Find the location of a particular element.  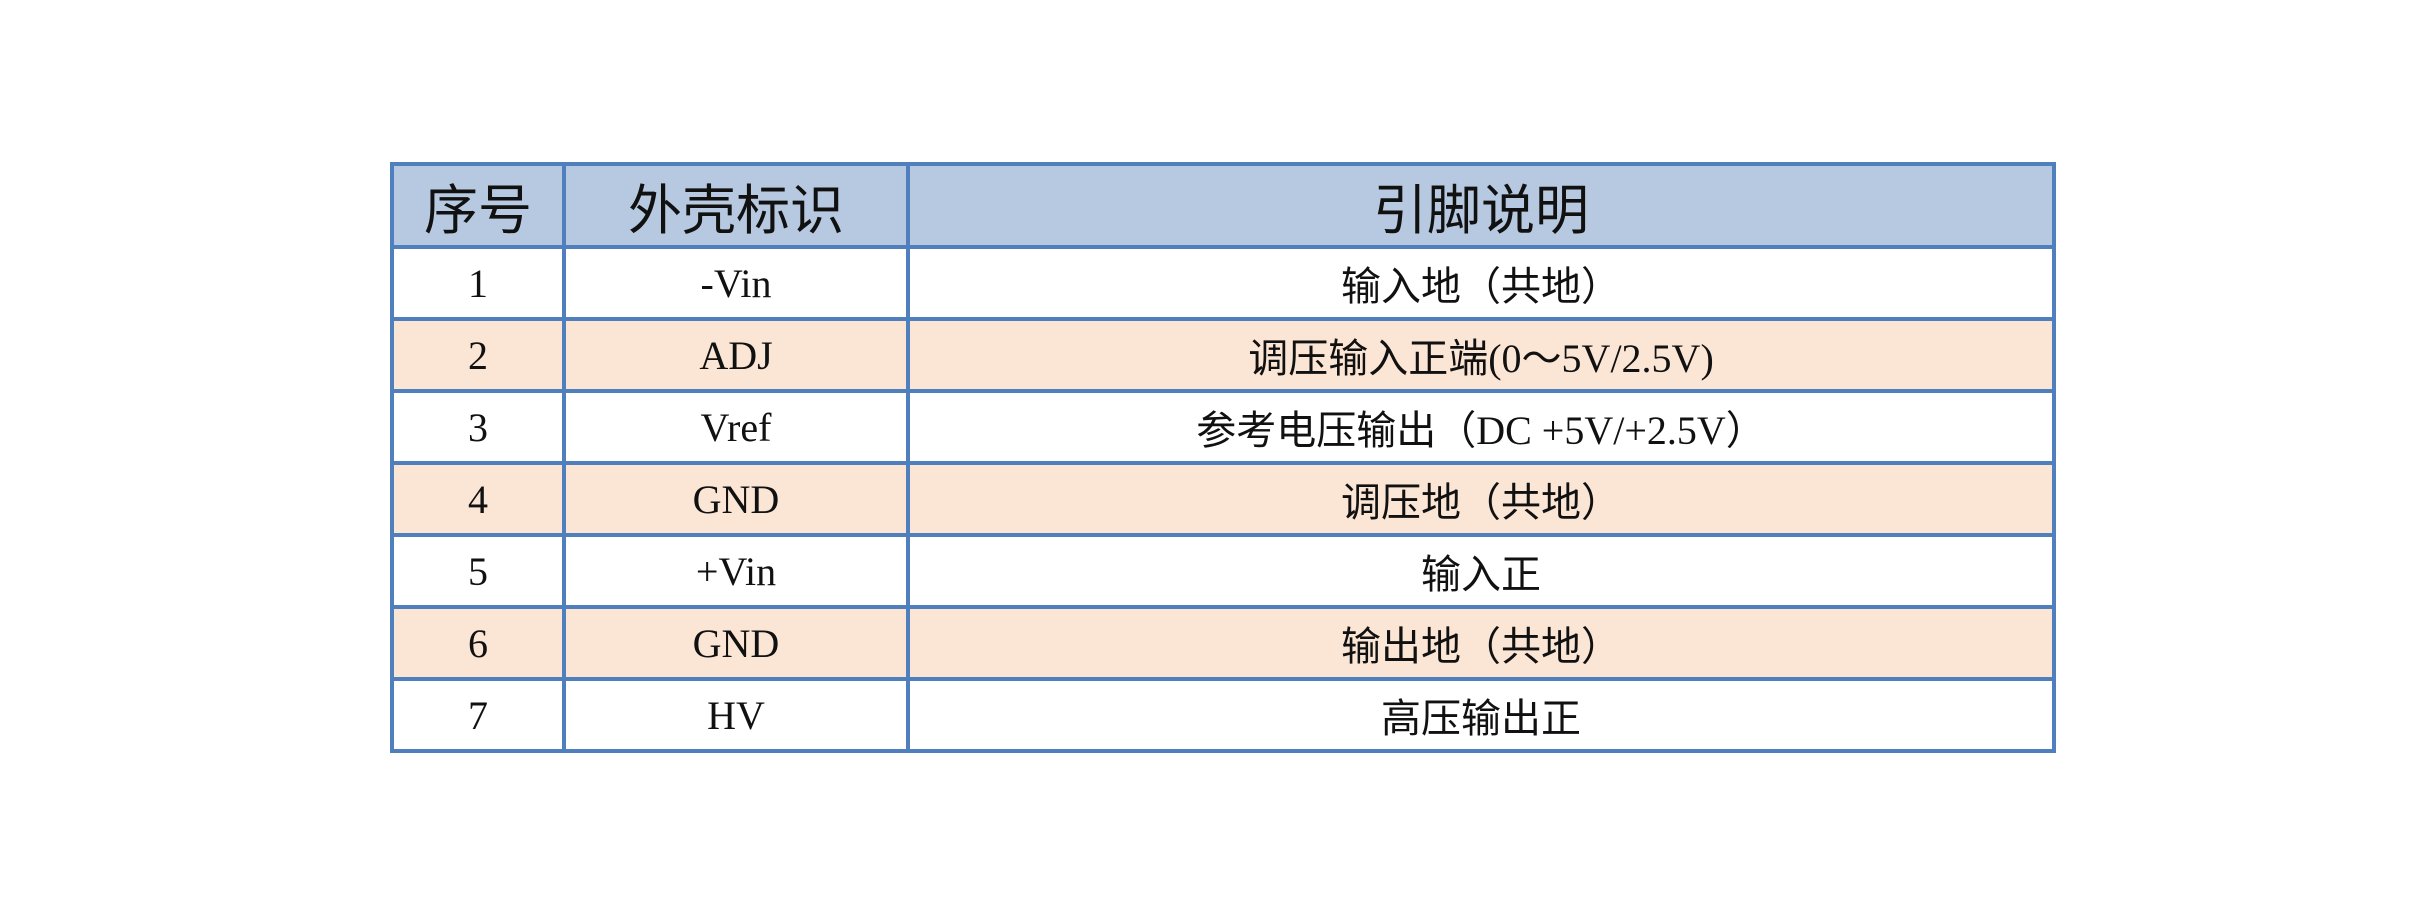

table-row: 2 ADJ 调压输入正端(0～5V/2.5V) is located at coordinates (1223, 355).